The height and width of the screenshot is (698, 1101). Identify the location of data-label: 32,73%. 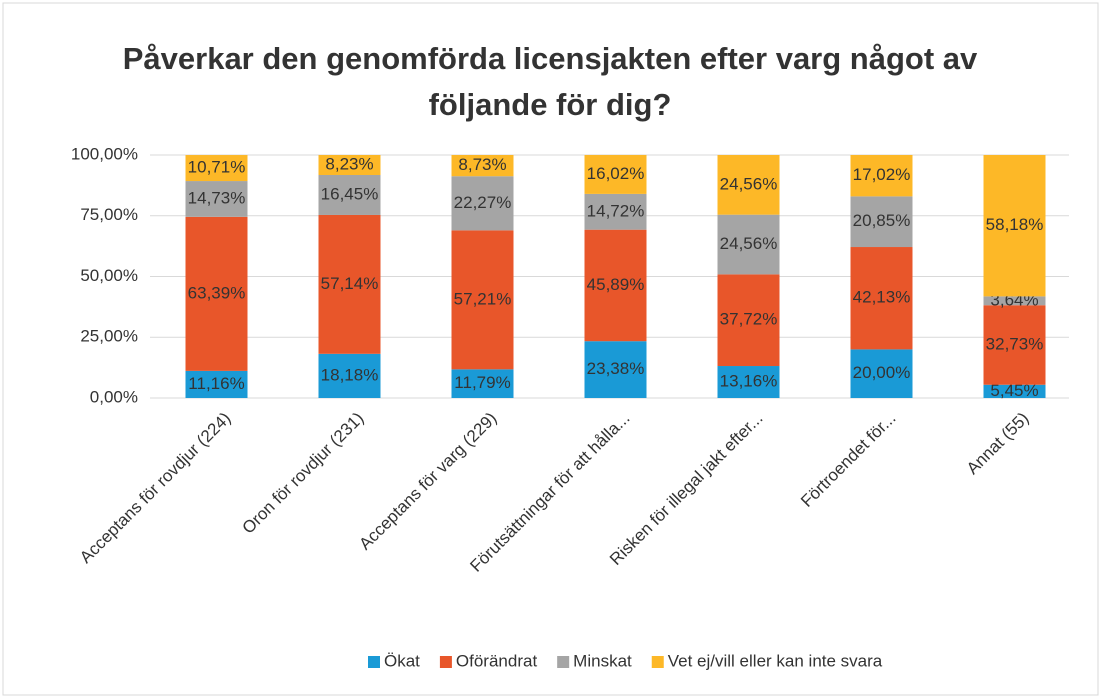
(1015, 343).